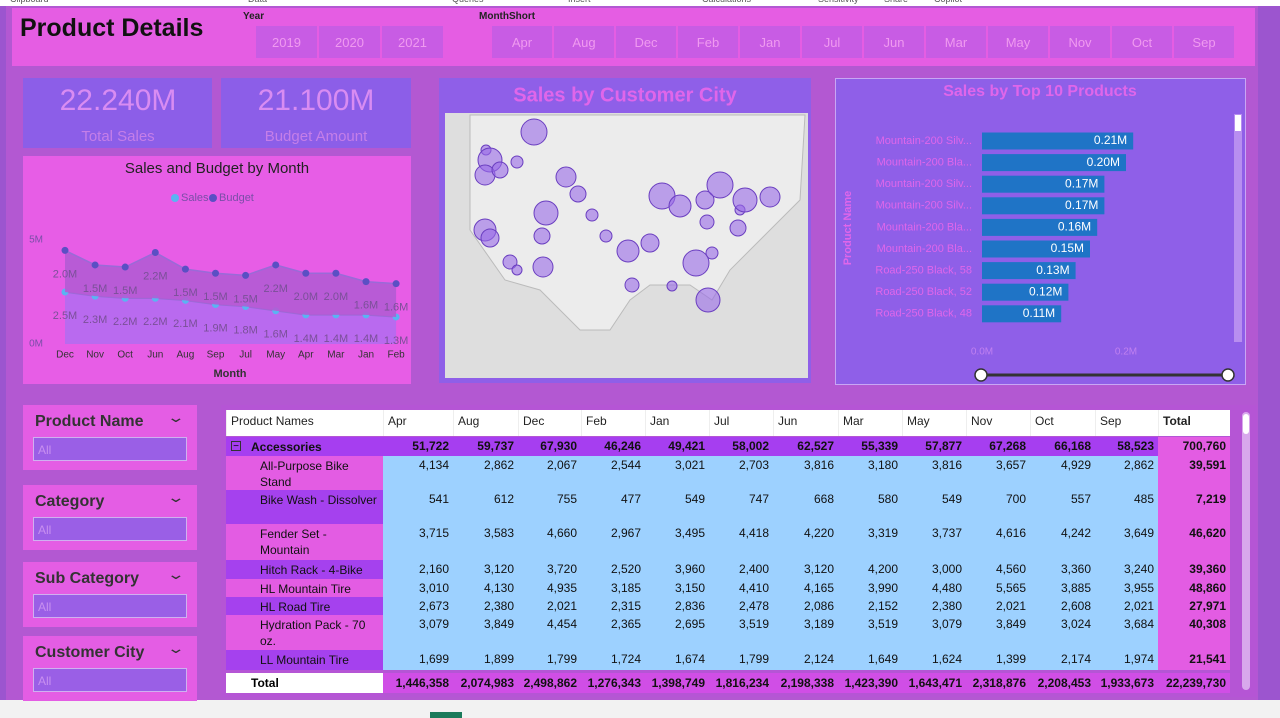 The height and width of the screenshot is (718, 1280). Describe the element at coordinates (549, 569) in the screenshot. I see `cell: 3,720` at that location.